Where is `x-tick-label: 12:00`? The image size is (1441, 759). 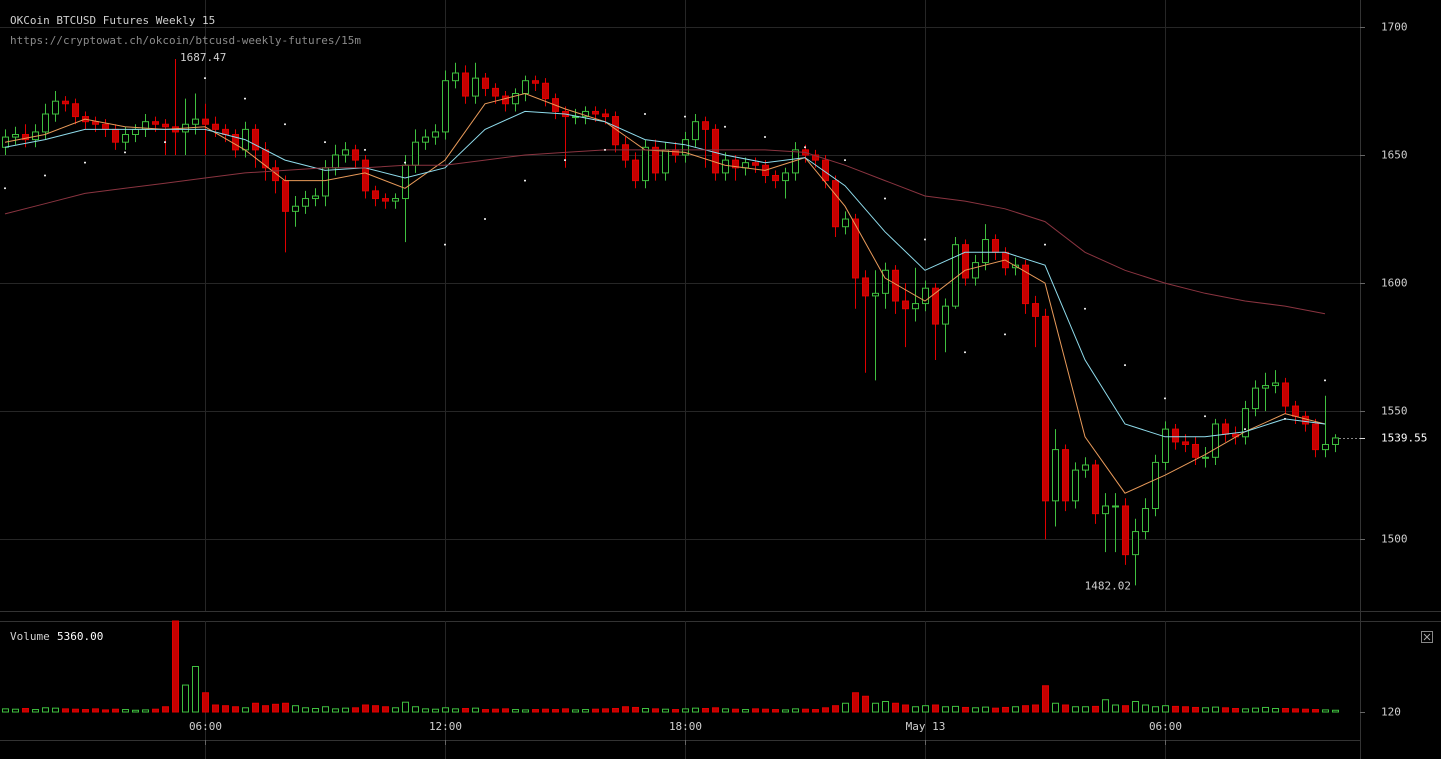
x-tick-label: 12:00 is located at coordinates (445, 726).